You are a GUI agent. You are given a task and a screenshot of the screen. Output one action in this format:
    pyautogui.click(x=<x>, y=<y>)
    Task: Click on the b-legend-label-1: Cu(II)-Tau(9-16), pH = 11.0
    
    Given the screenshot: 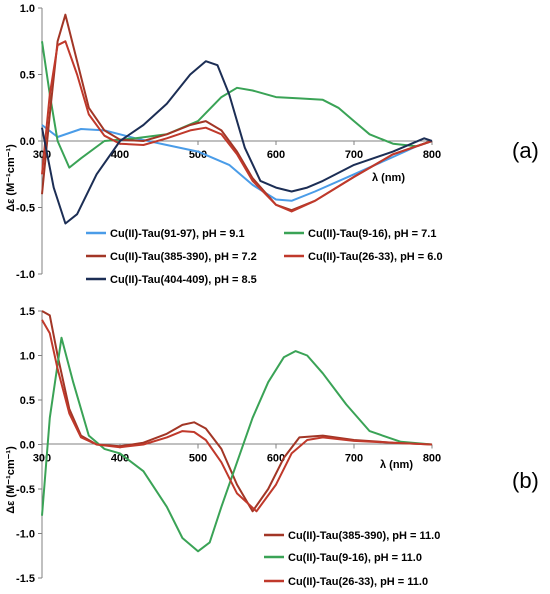 What is the action you would take?
    pyautogui.click(x=355, y=558)
    